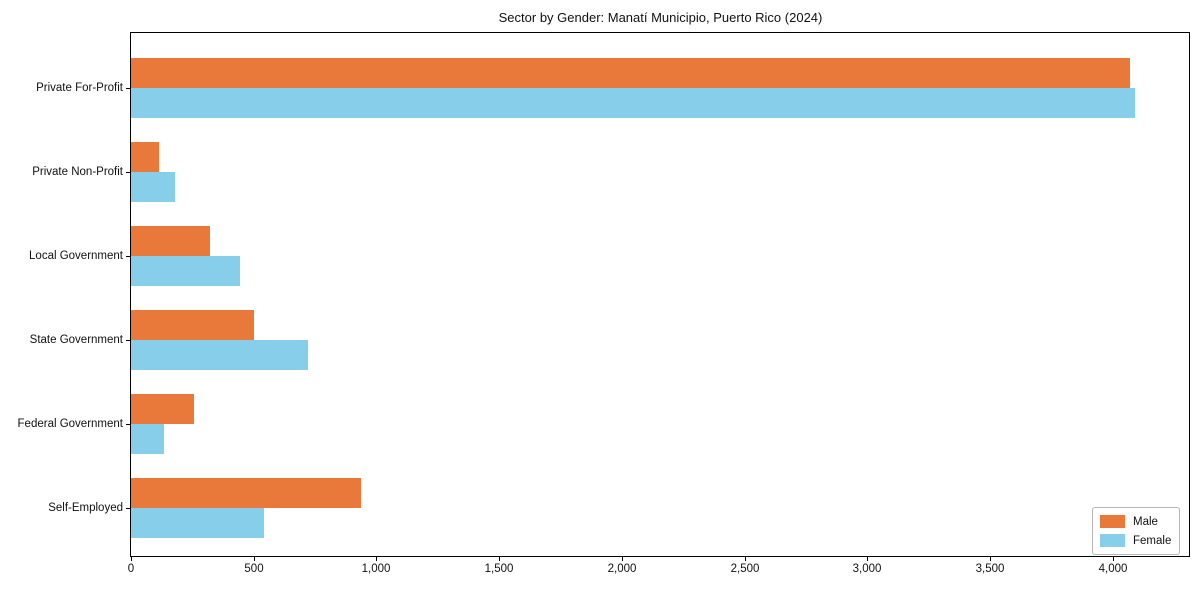 The width and height of the screenshot is (1200, 600). I want to click on legend-entry-male: Male, so click(1136, 521).